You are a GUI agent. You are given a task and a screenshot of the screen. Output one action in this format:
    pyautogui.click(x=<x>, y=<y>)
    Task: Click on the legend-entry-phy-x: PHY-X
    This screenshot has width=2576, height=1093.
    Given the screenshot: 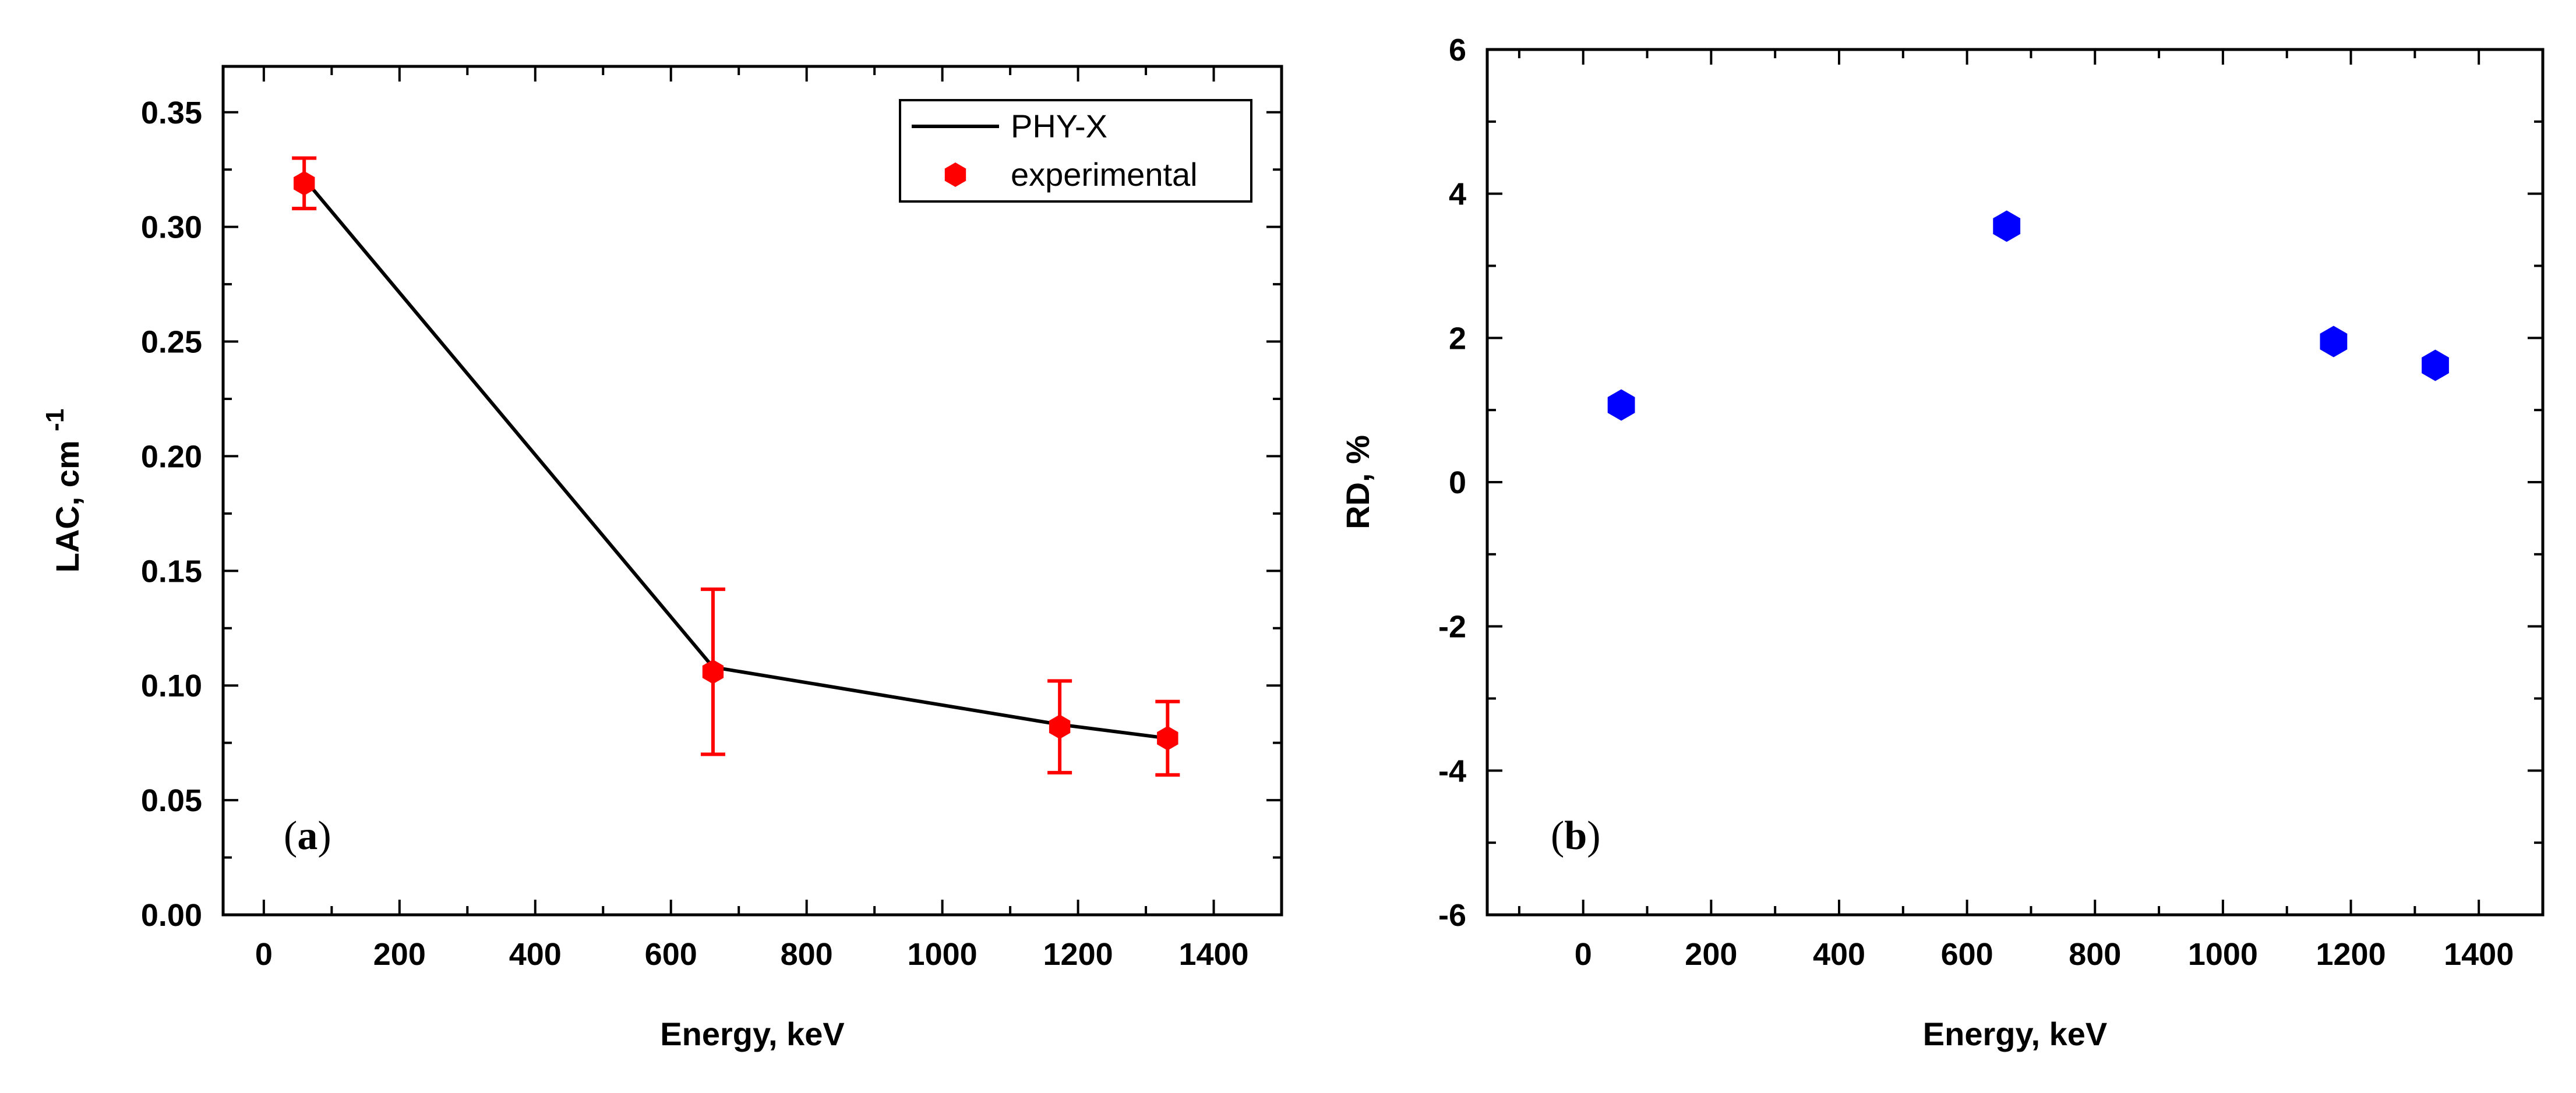 What is the action you would take?
    pyautogui.click(x=1059, y=126)
    